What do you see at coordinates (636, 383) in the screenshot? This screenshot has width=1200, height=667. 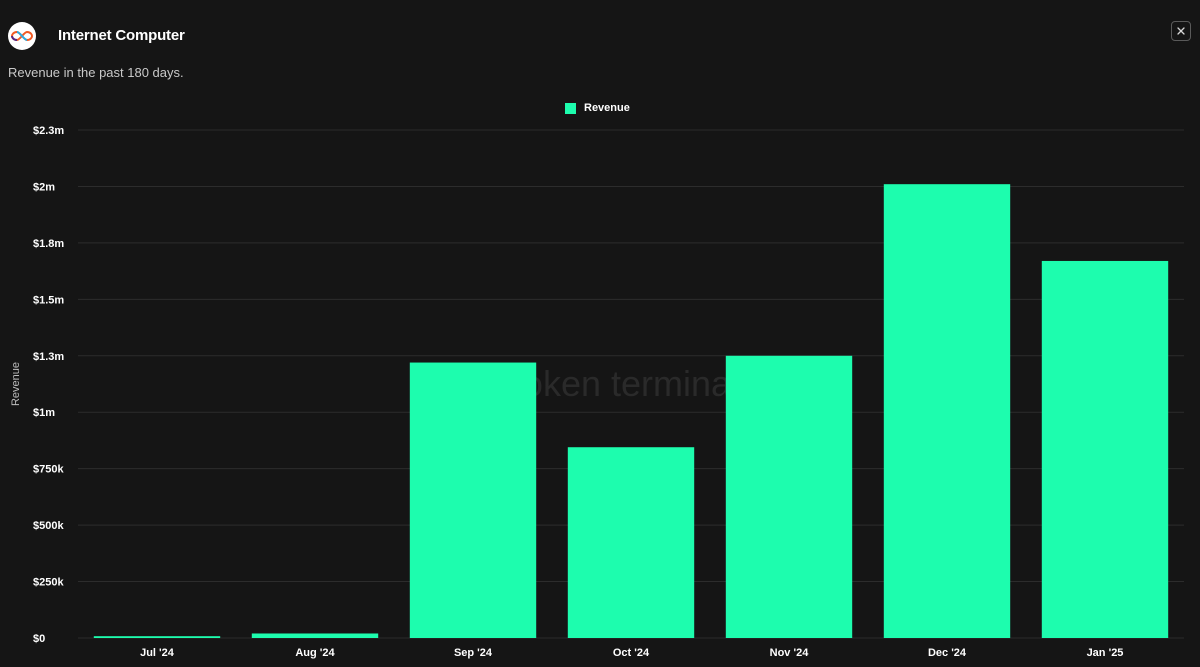 I see `watermark: token terminal_` at bounding box center [636, 383].